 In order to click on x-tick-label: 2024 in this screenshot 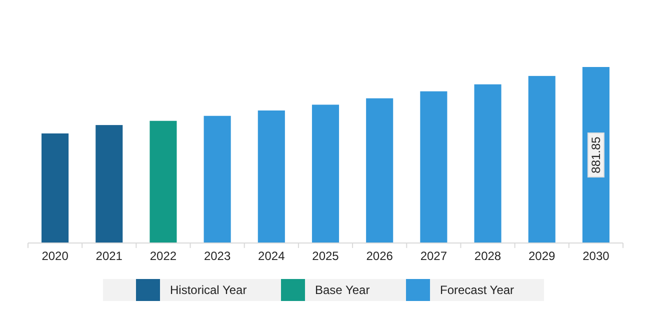, I will do `click(272, 256)`.